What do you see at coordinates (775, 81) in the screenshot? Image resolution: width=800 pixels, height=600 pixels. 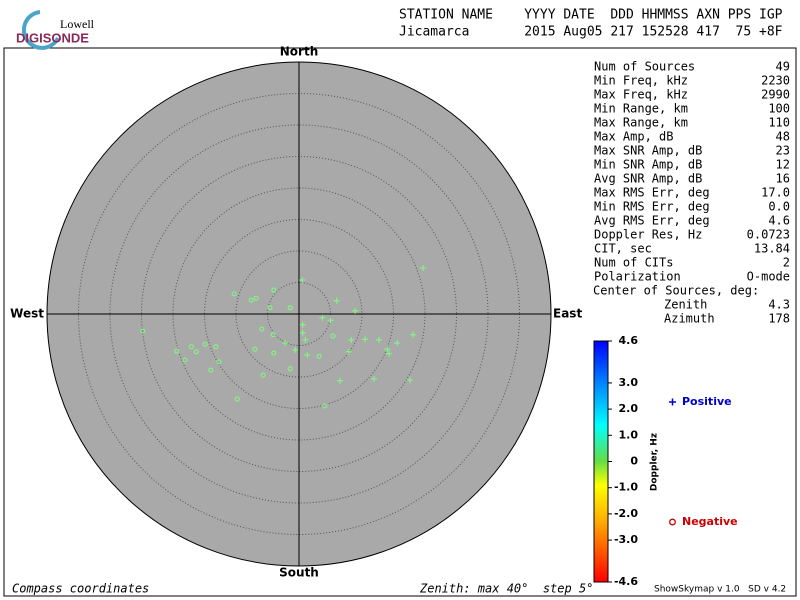 I see `stat-value: 2230` at bounding box center [775, 81].